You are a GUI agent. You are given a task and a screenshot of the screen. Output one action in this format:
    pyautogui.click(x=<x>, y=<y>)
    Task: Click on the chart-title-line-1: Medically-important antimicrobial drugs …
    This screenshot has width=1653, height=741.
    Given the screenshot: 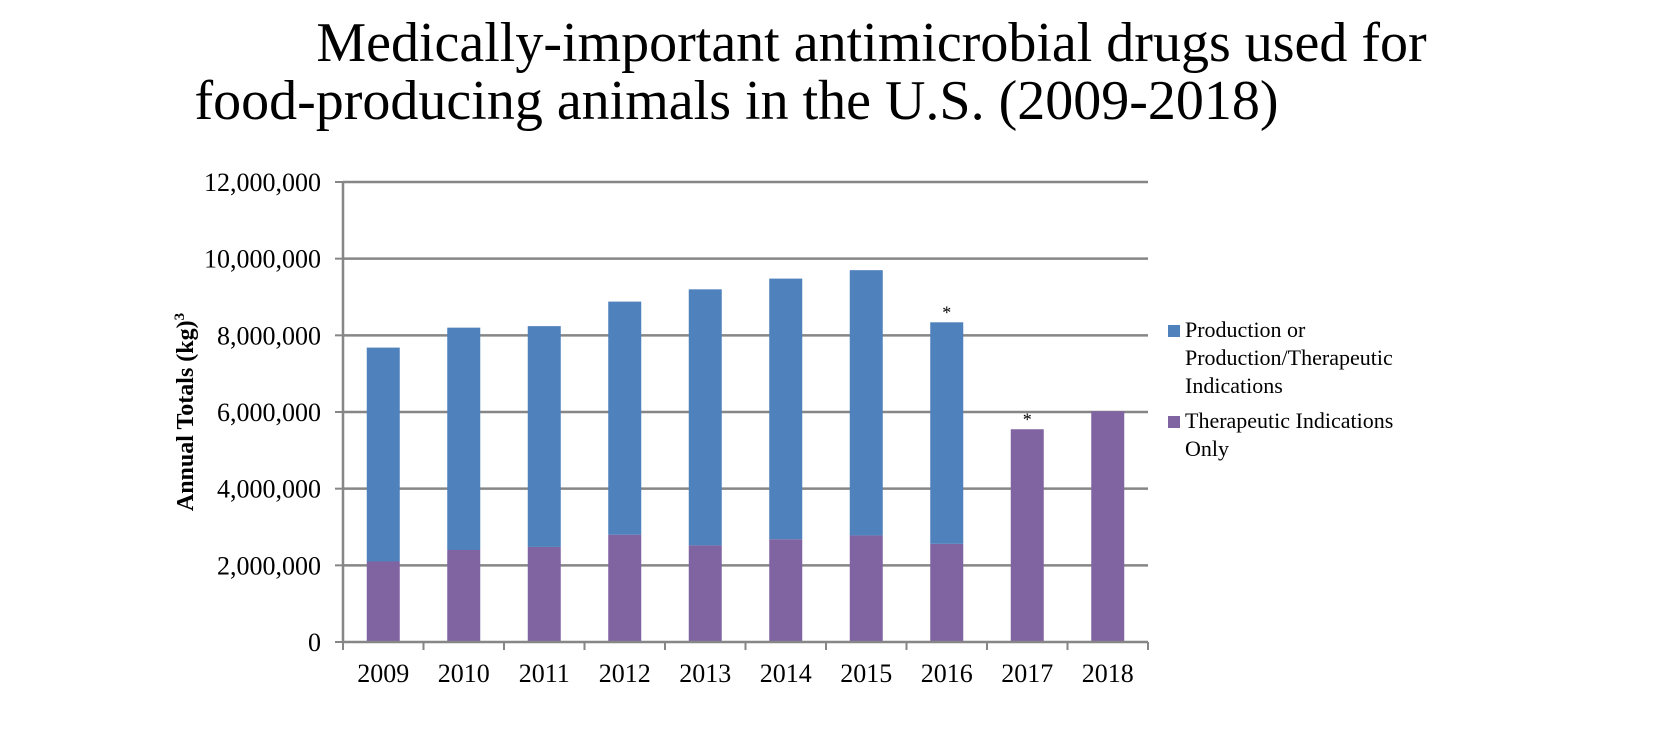 What is the action you would take?
    pyautogui.click(x=871, y=43)
    